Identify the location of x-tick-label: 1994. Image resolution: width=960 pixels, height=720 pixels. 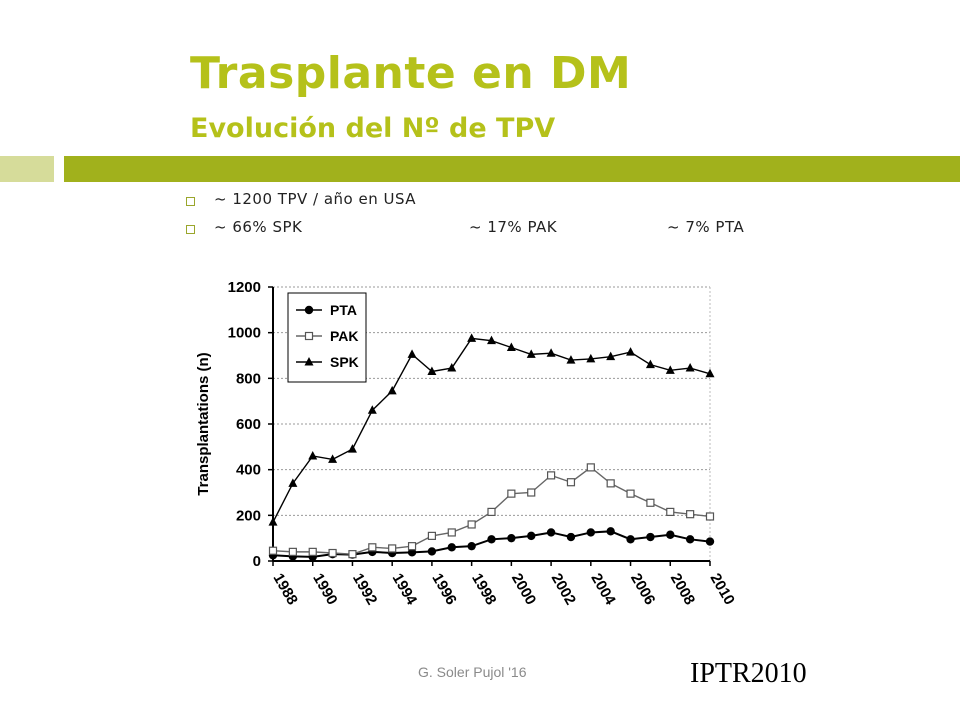
(405, 590).